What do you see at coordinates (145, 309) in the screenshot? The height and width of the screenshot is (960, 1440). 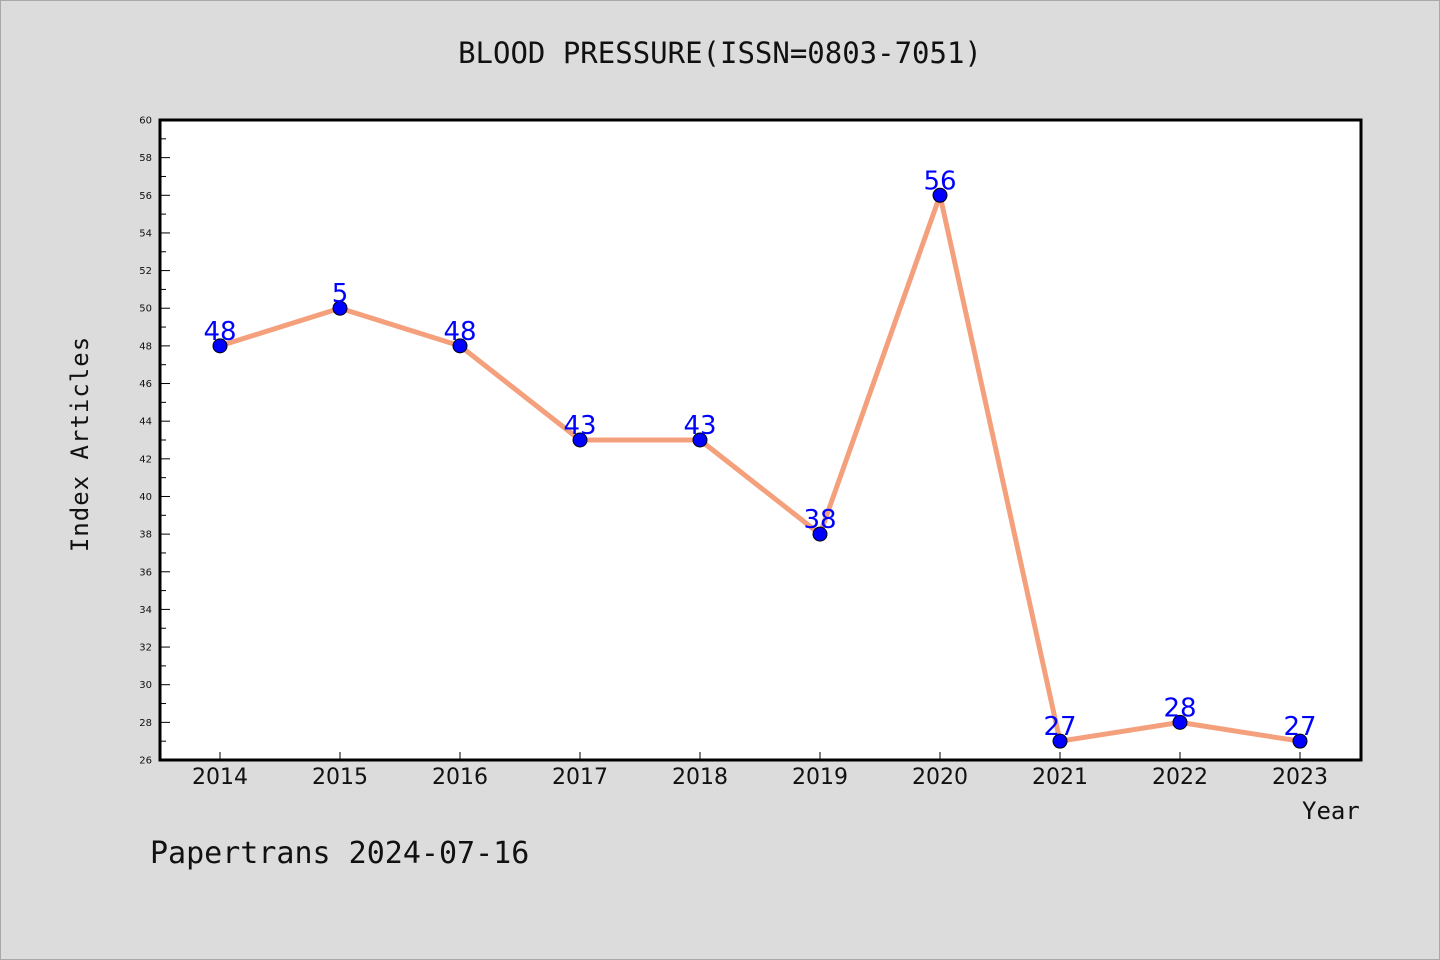 I see `y-tick-label: 50` at bounding box center [145, 309].